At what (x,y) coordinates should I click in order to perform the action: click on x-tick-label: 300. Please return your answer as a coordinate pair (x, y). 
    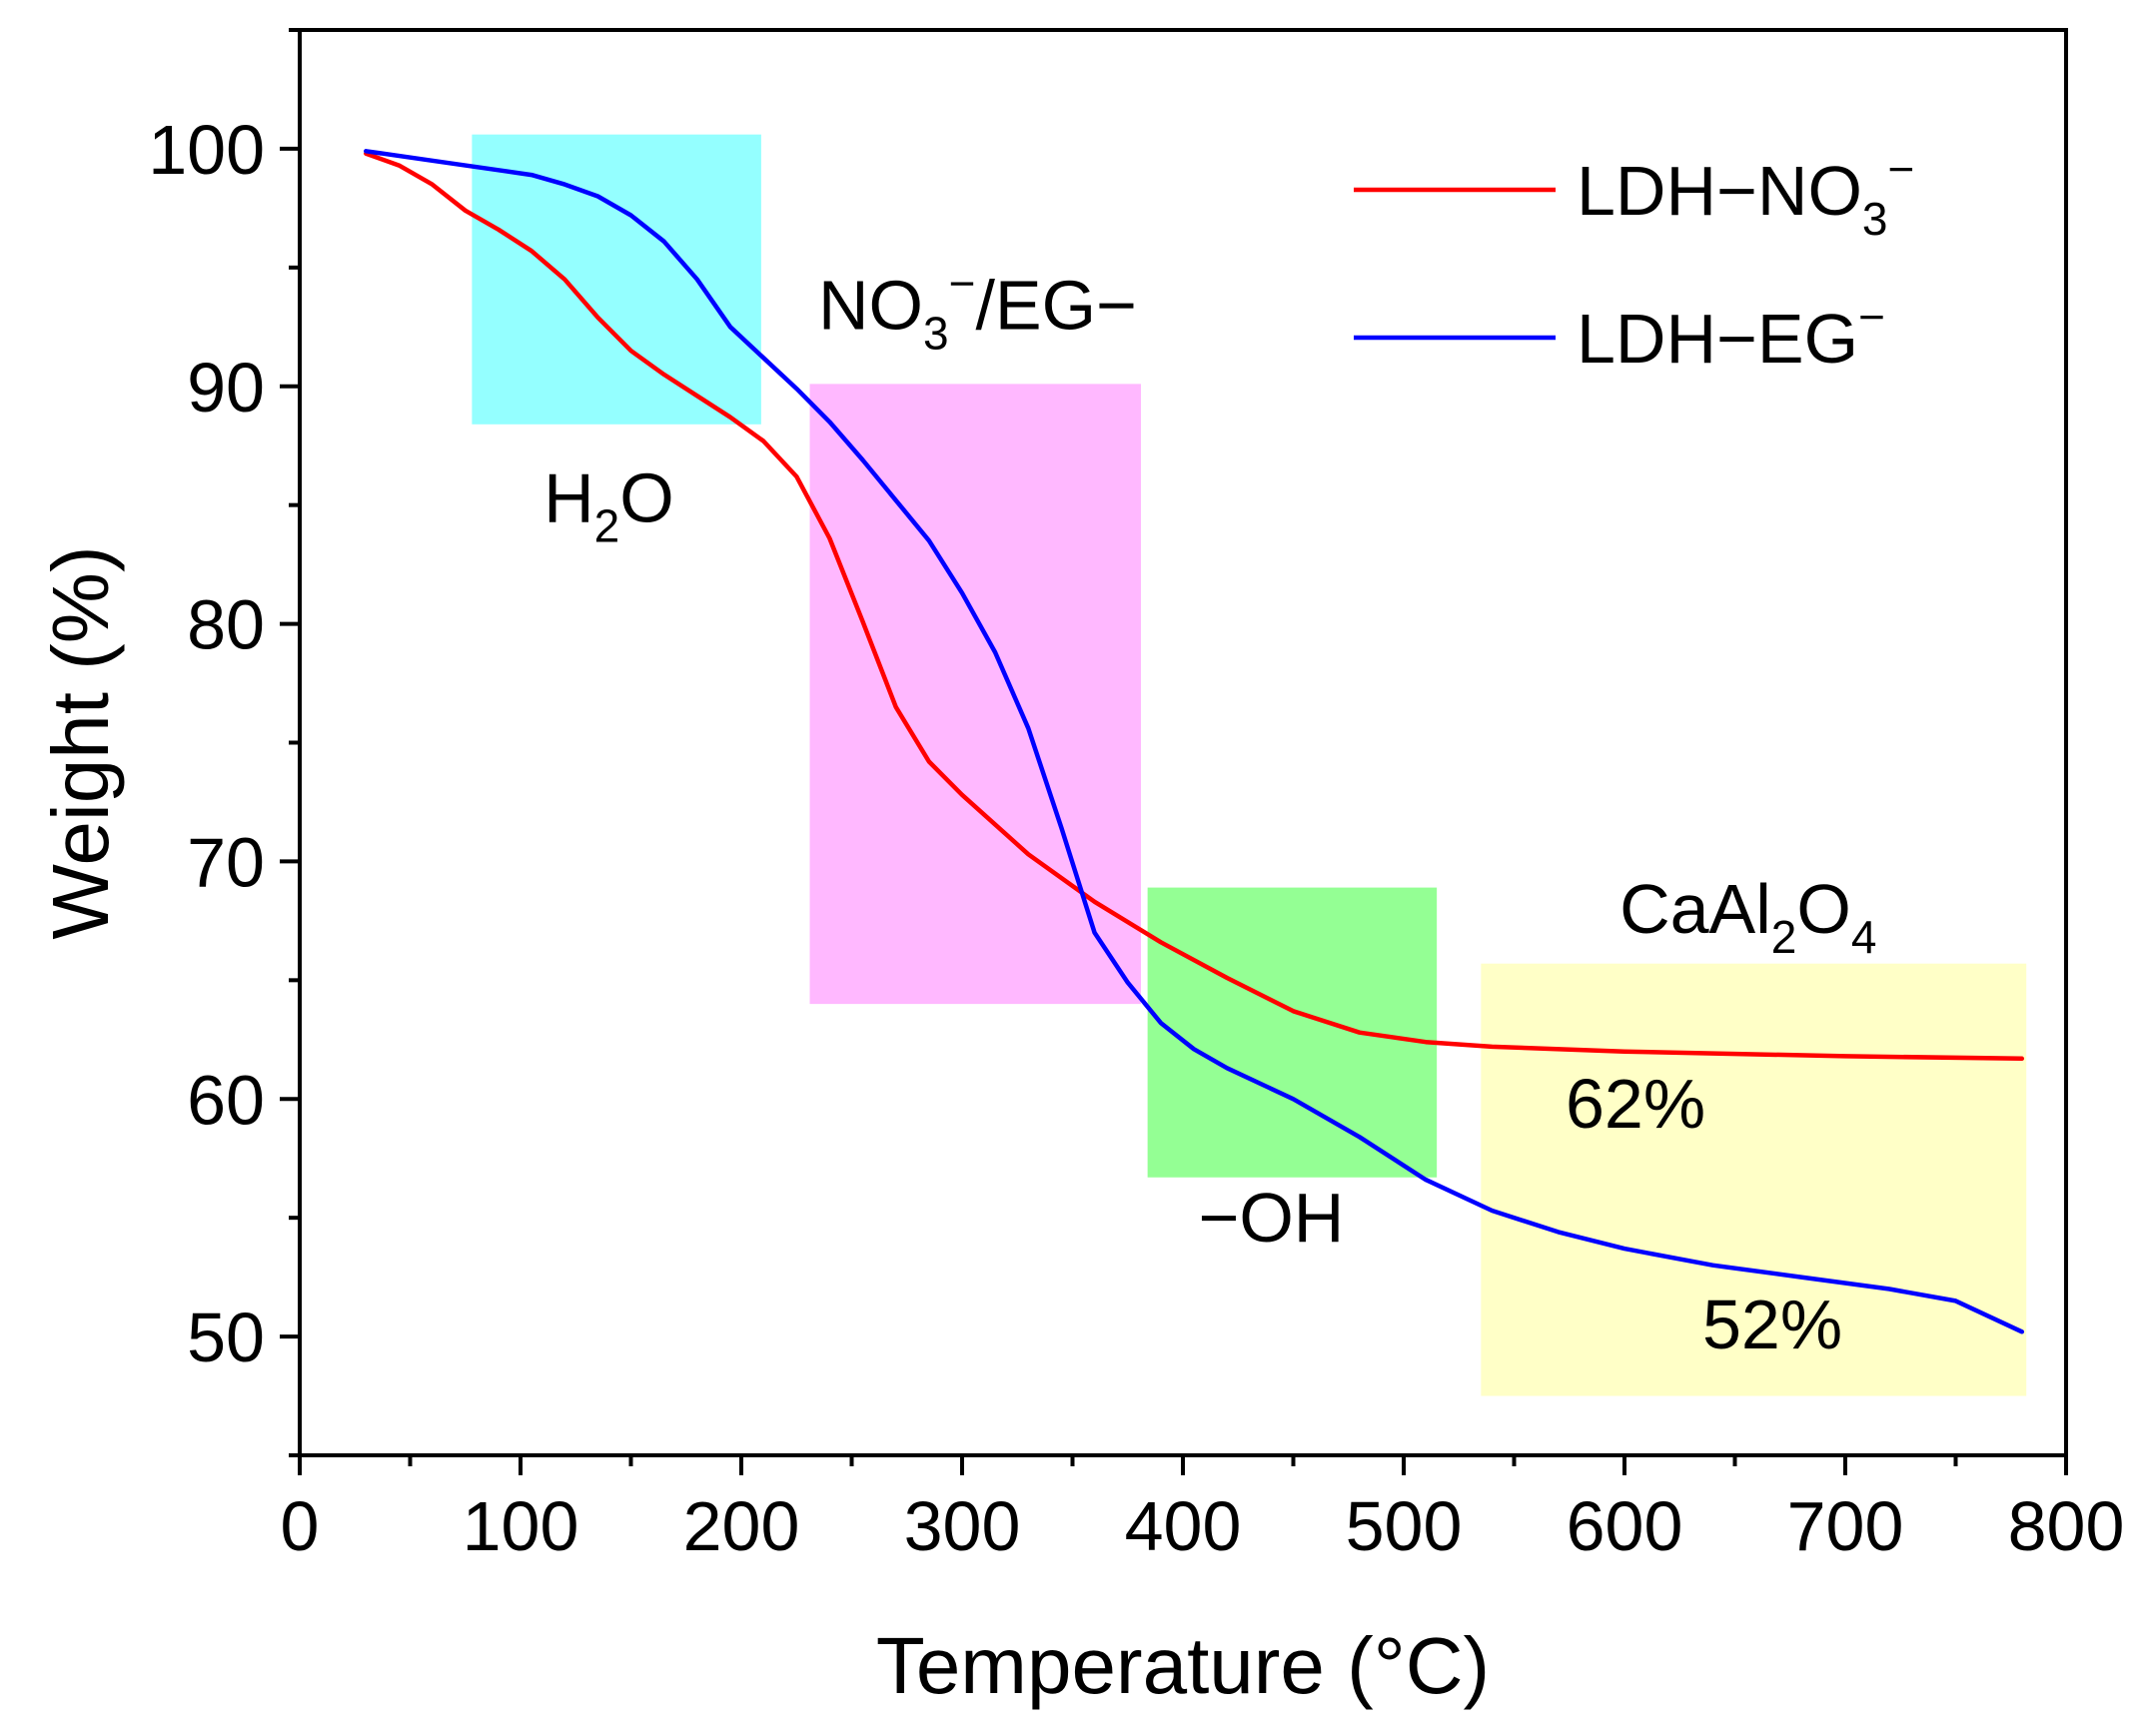
    Looking at the image, I should click on (963, 1526).